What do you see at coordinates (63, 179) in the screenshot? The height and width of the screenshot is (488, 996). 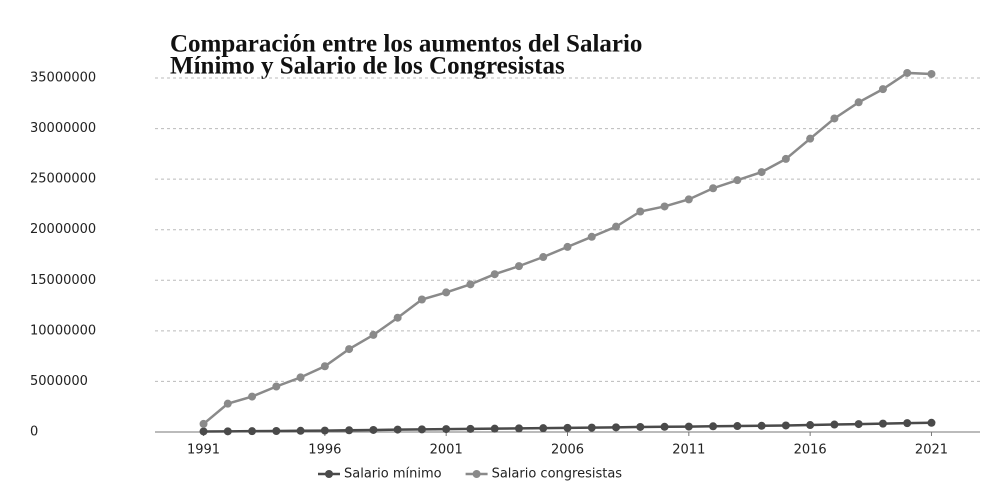 I see `y-tick-label: 25000000` at bounding box center [63, 179].